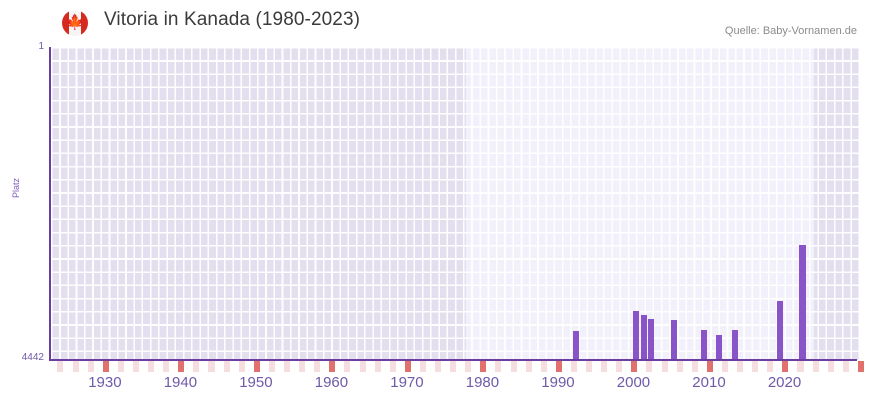 The width and height of the screenshot is (873, 402). What do you see at coordinates (790, 31) in the screenshot?
I see `chart-source-label: Quelle: Baby-Vornamen.de` at bounding box center [790, 31].